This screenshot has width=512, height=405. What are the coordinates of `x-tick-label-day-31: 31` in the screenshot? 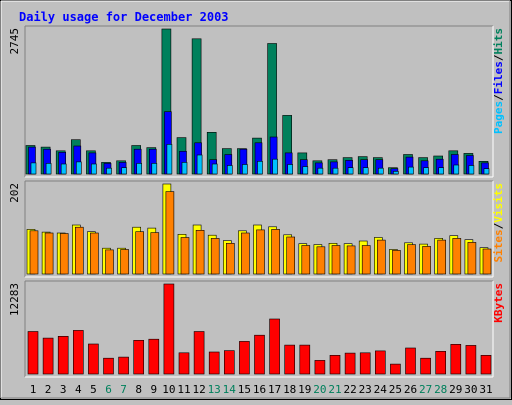 It's located at (485, 389).